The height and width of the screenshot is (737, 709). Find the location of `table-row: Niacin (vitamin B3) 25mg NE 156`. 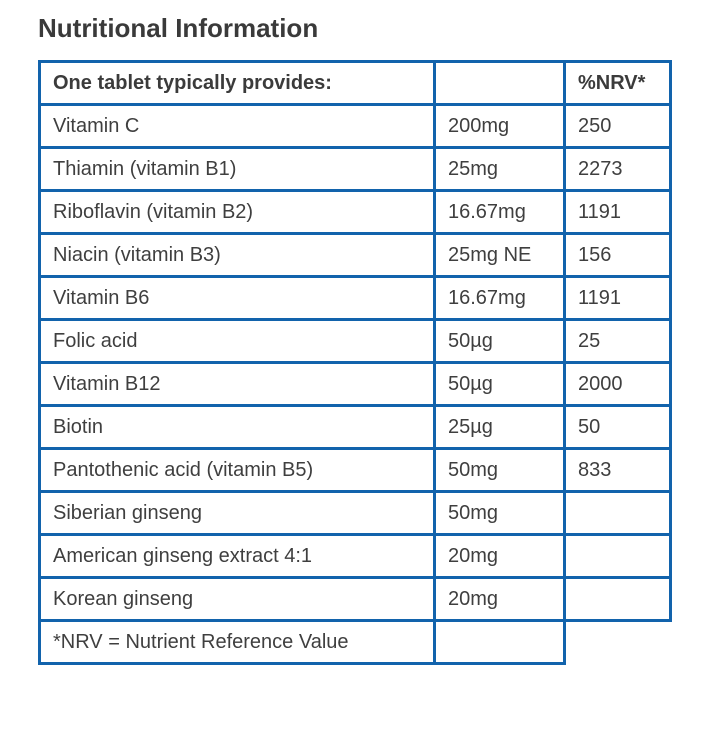

table-row: Niacin (vitamin B3) 25mg NE 156 is located at coordinates (355, 255).